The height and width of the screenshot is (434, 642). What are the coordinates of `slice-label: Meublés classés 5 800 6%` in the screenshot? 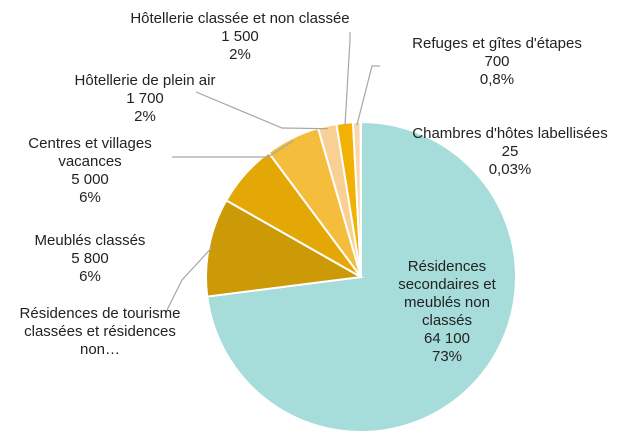 It's located at (90, 259).